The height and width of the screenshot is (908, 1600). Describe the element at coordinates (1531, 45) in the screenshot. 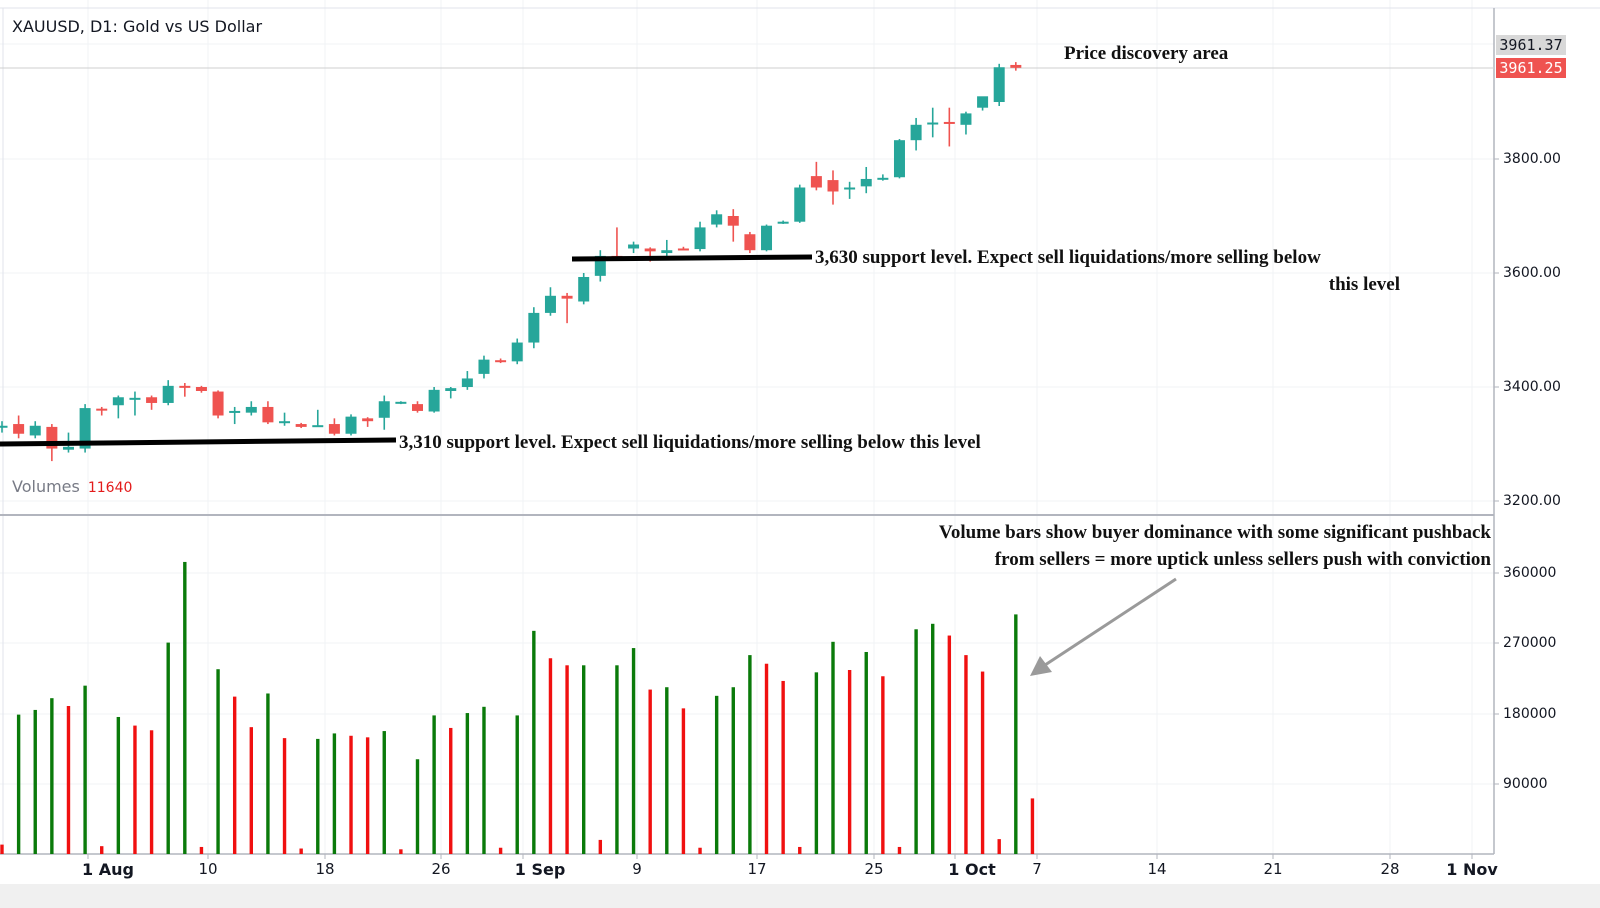

I see `last-price-tag: 3961.37` at that location.